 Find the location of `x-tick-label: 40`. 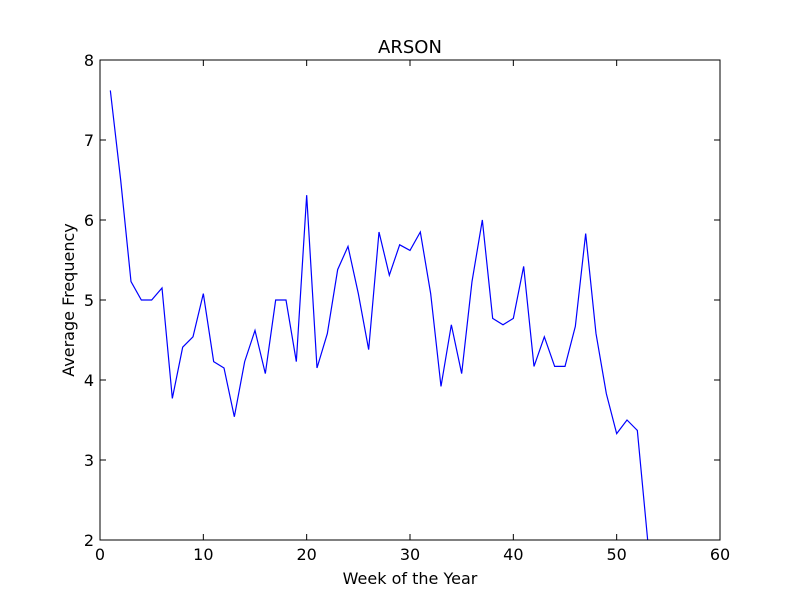

x-tick-label: 40 is located at coordinates (513, 554).